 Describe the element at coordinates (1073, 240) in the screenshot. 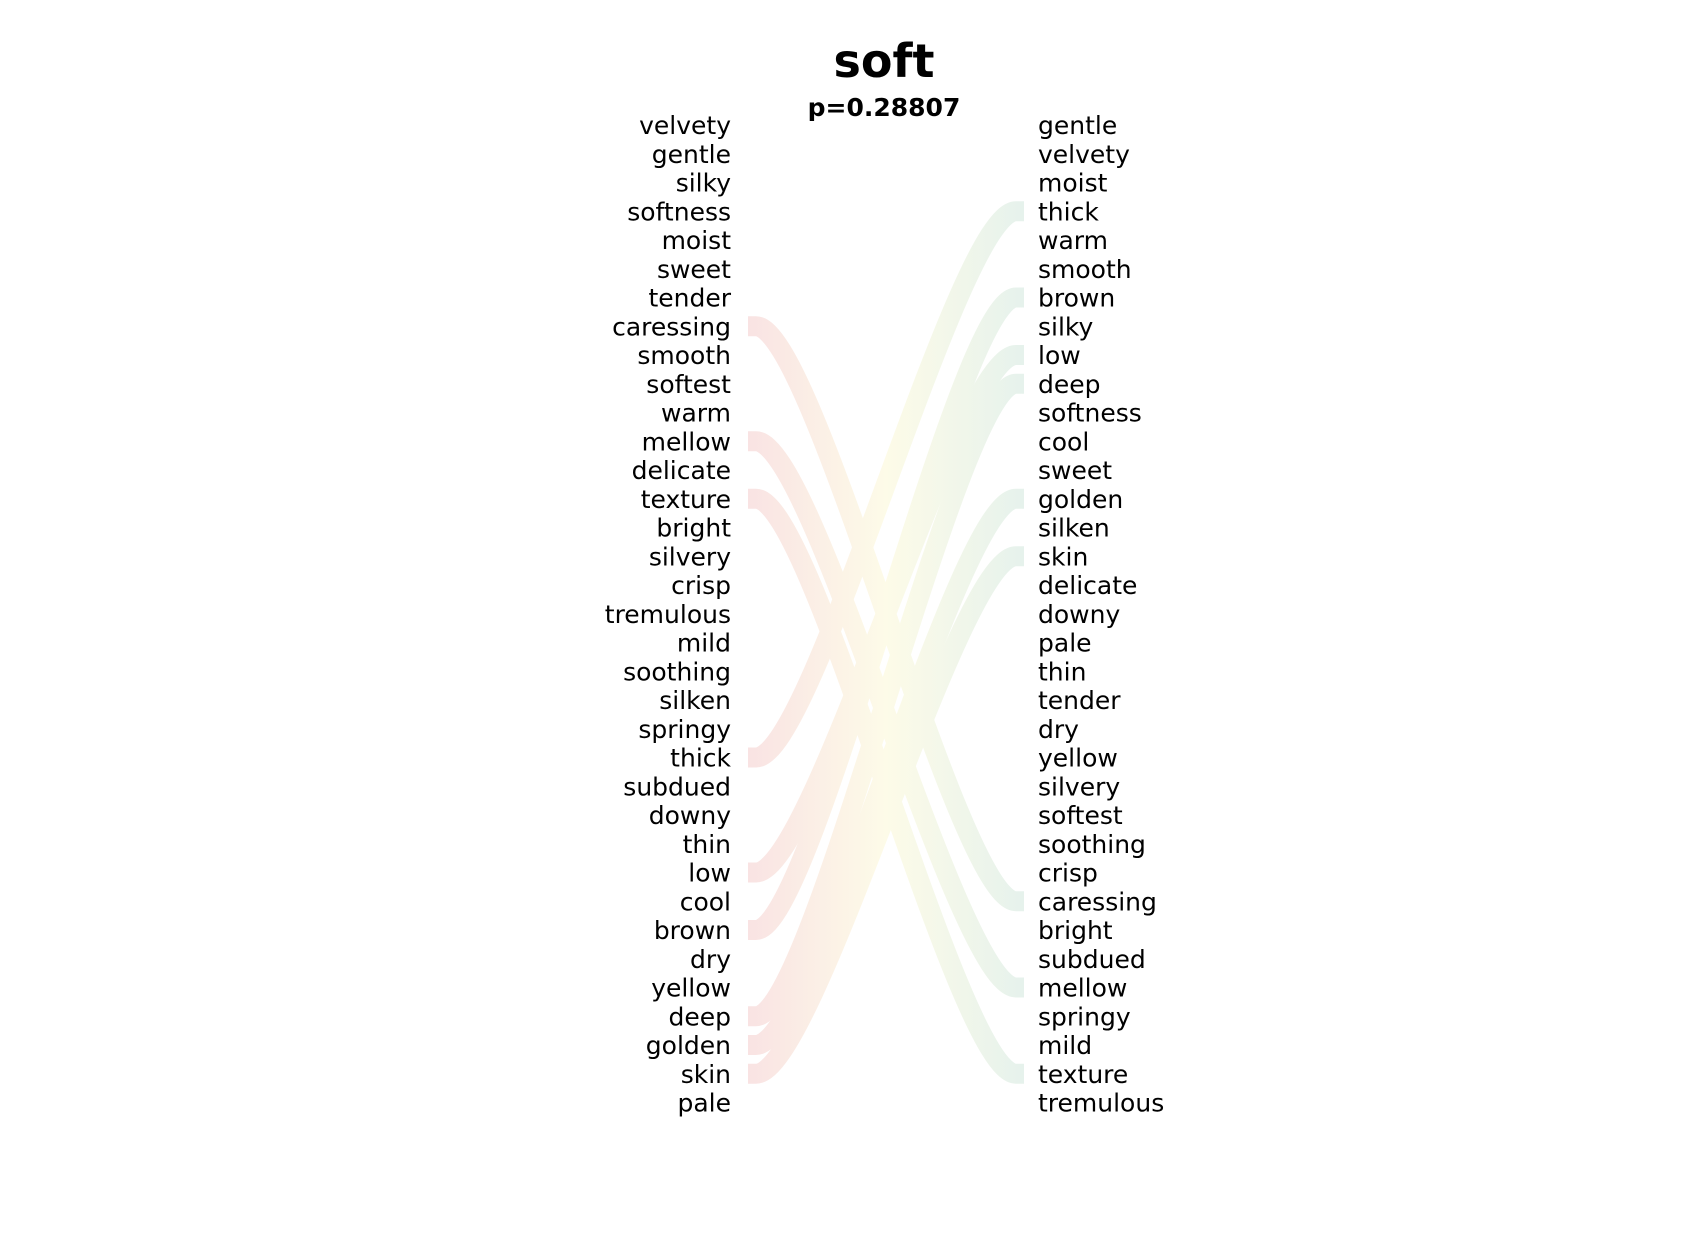

I see `right-word-warm: warm` at that location.